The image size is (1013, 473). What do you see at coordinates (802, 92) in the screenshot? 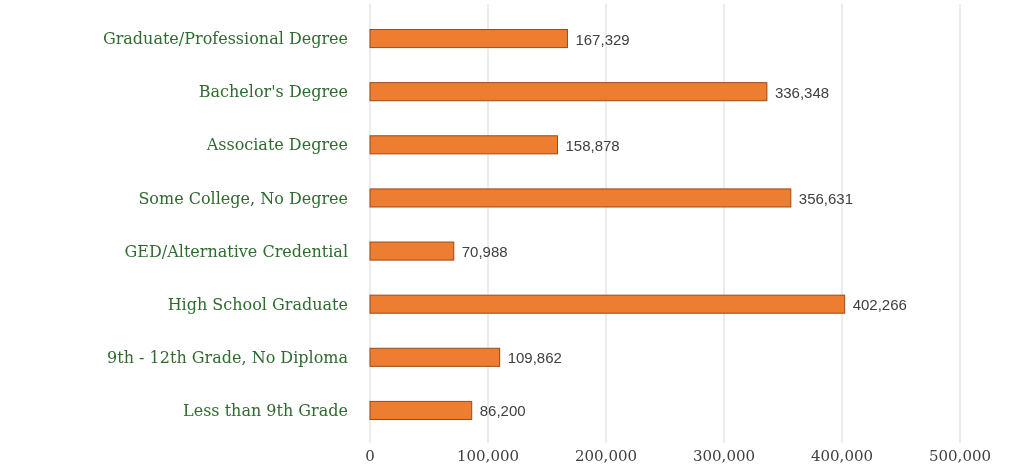
I see `data-label: 336,348` at bounding box center [802, 92].